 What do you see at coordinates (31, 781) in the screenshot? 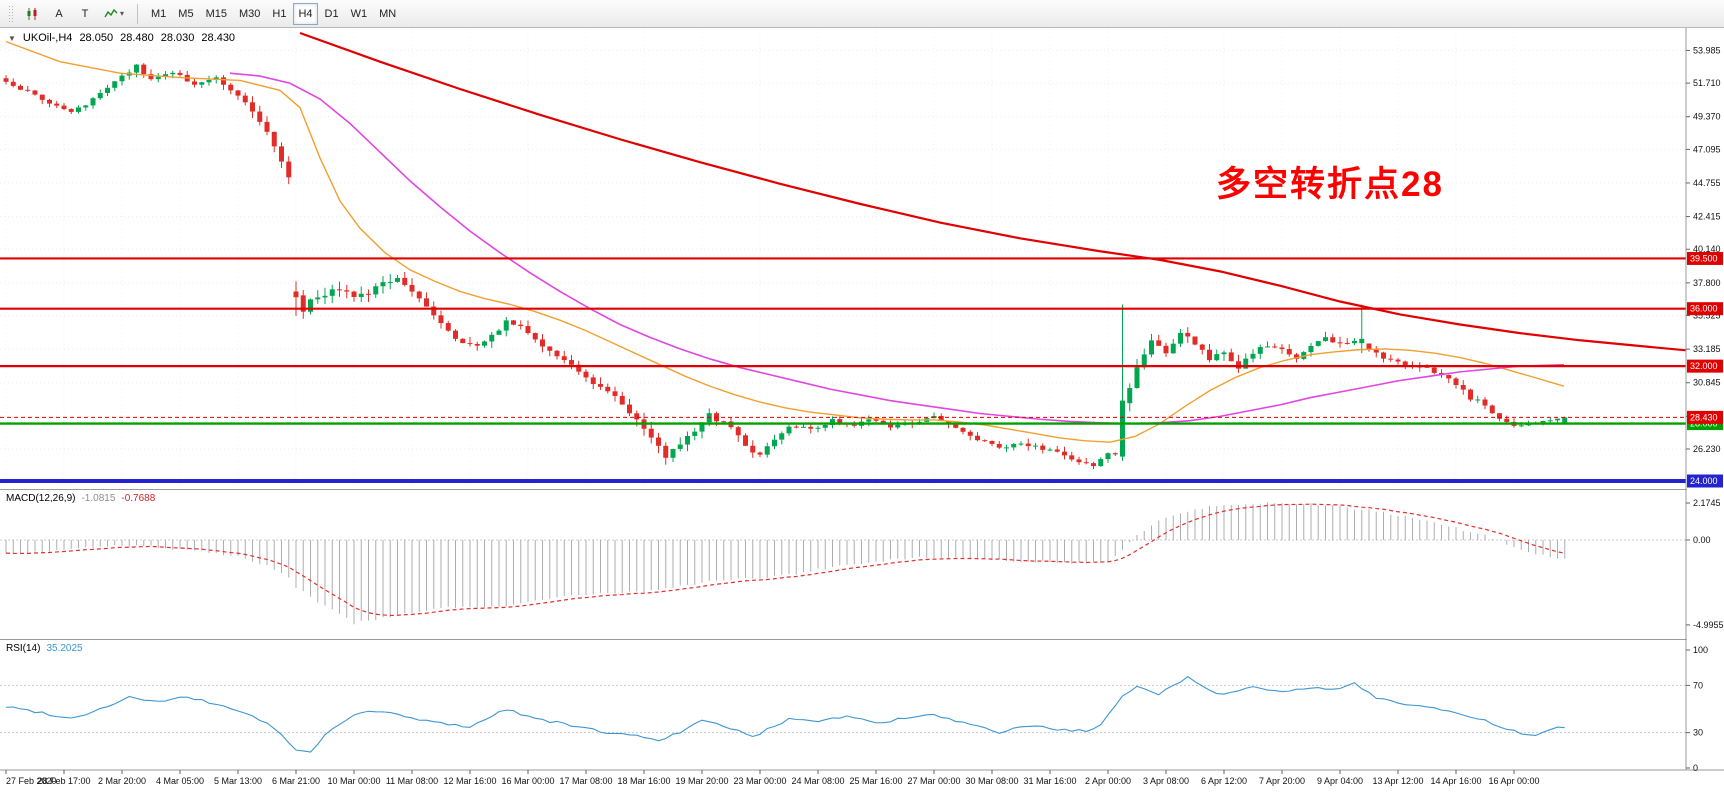
I see `svg-text: 27 Feb 2020` at bounding box center [31, 781].